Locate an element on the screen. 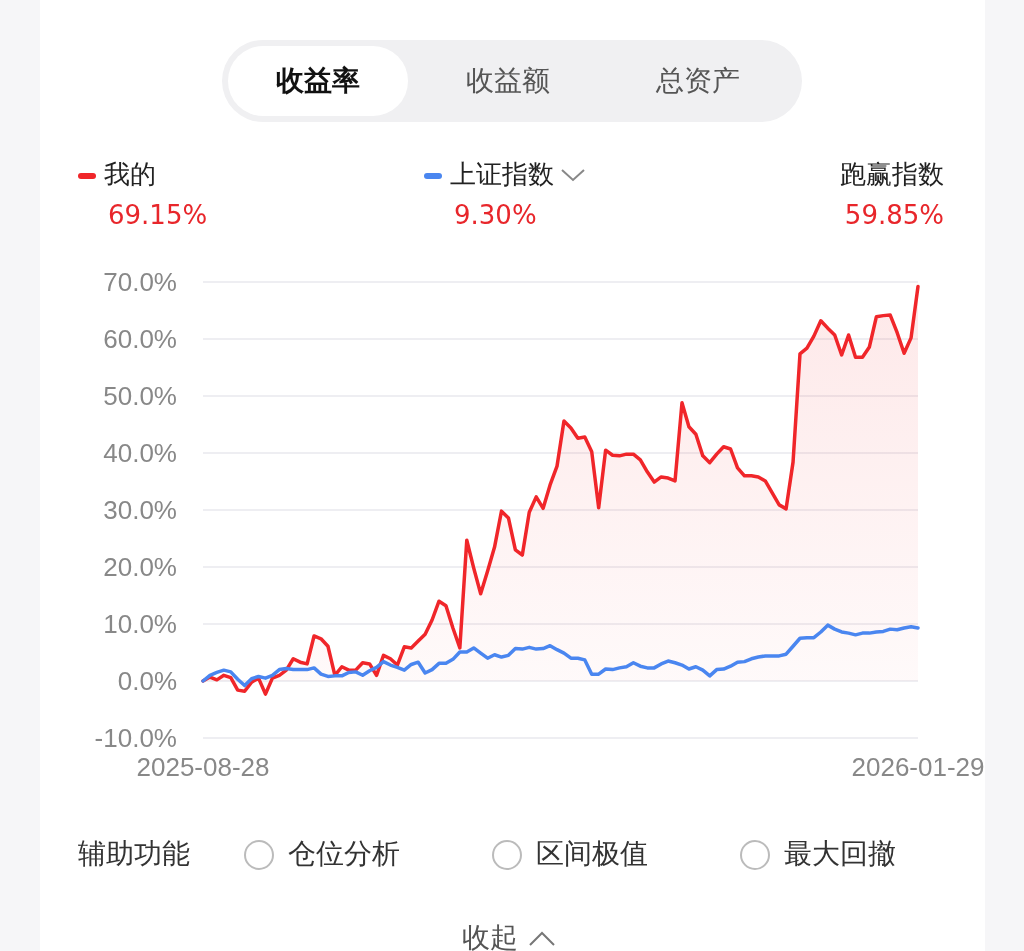 The width and height of the screenshot is (1024, 951). x-tick-label: 2025-08-28 is located at coordinates (203, 767).